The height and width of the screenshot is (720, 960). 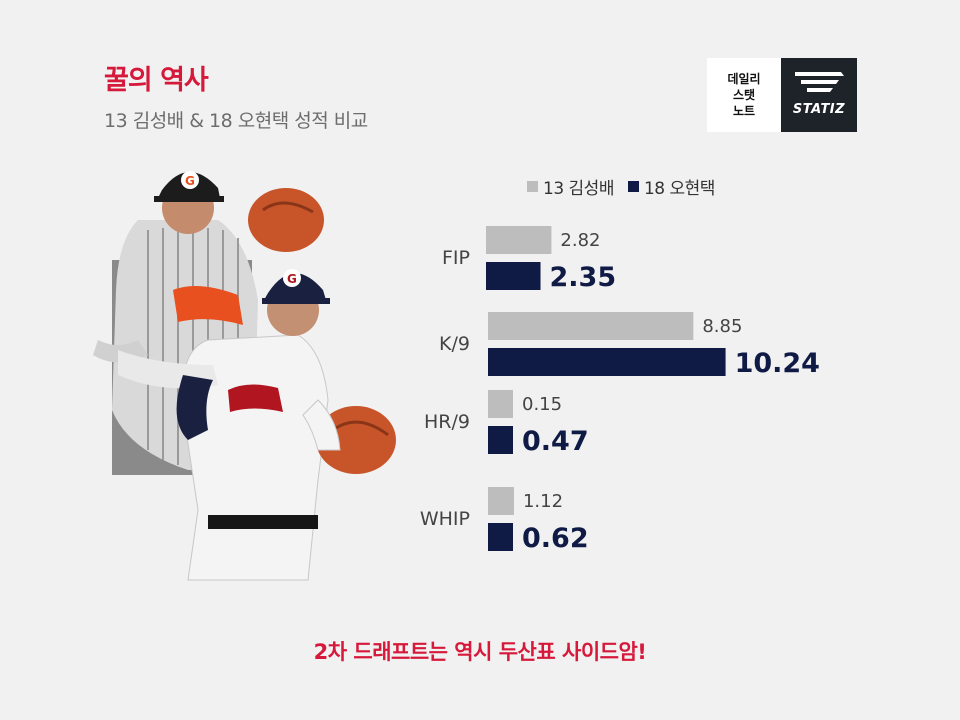 What do you see at coordinates (156, 80) in the screenshot?
I see `page-title: 꿀의 역사` at bounding box center [156, 80].